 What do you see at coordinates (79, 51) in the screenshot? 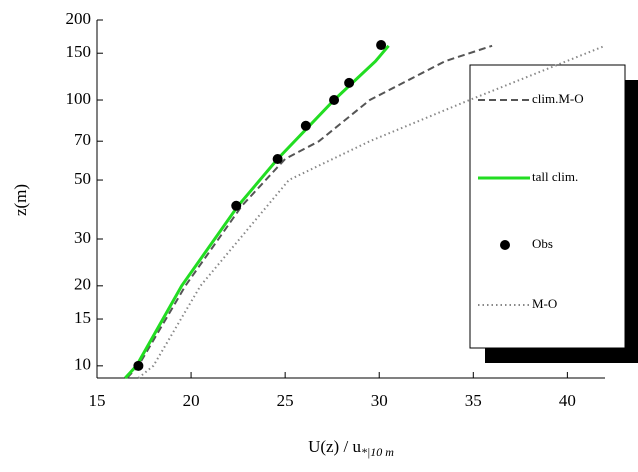
I see `y-tick-label: 150` at bounding box center [79, 51].